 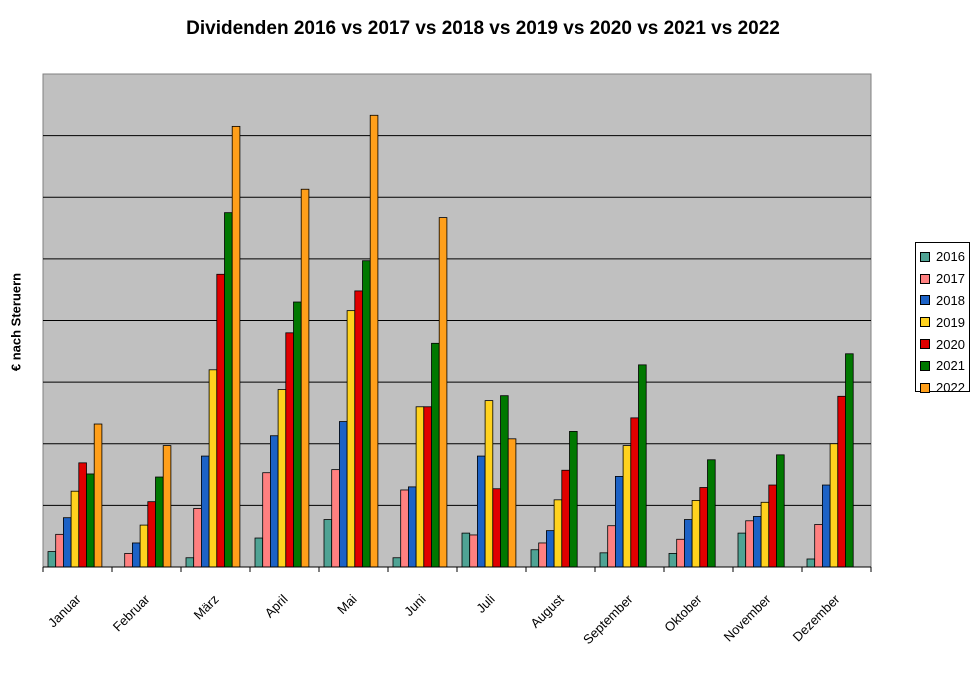 What do you see at coordinates (535, 558) in the screenshot?
I see `bar-2016-August` at bounding box center [535, 558].